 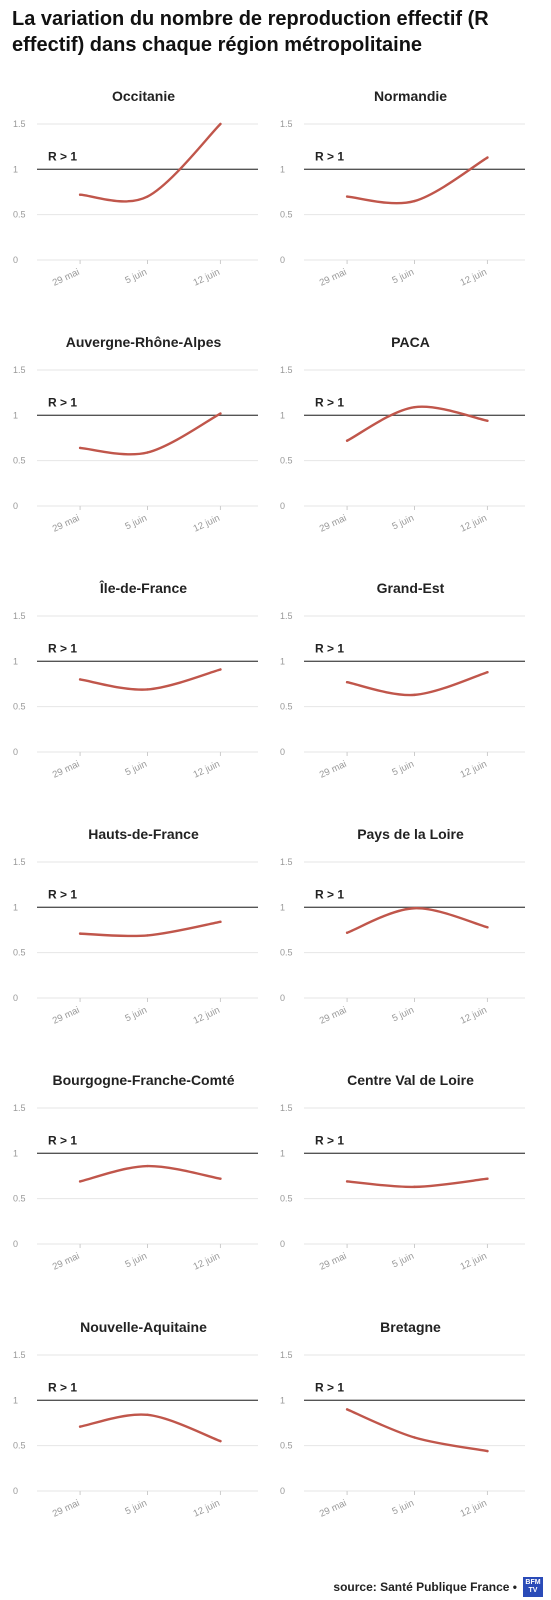 I want to click on chart-title: Hauts-de-France, so click(x=143, y=834).